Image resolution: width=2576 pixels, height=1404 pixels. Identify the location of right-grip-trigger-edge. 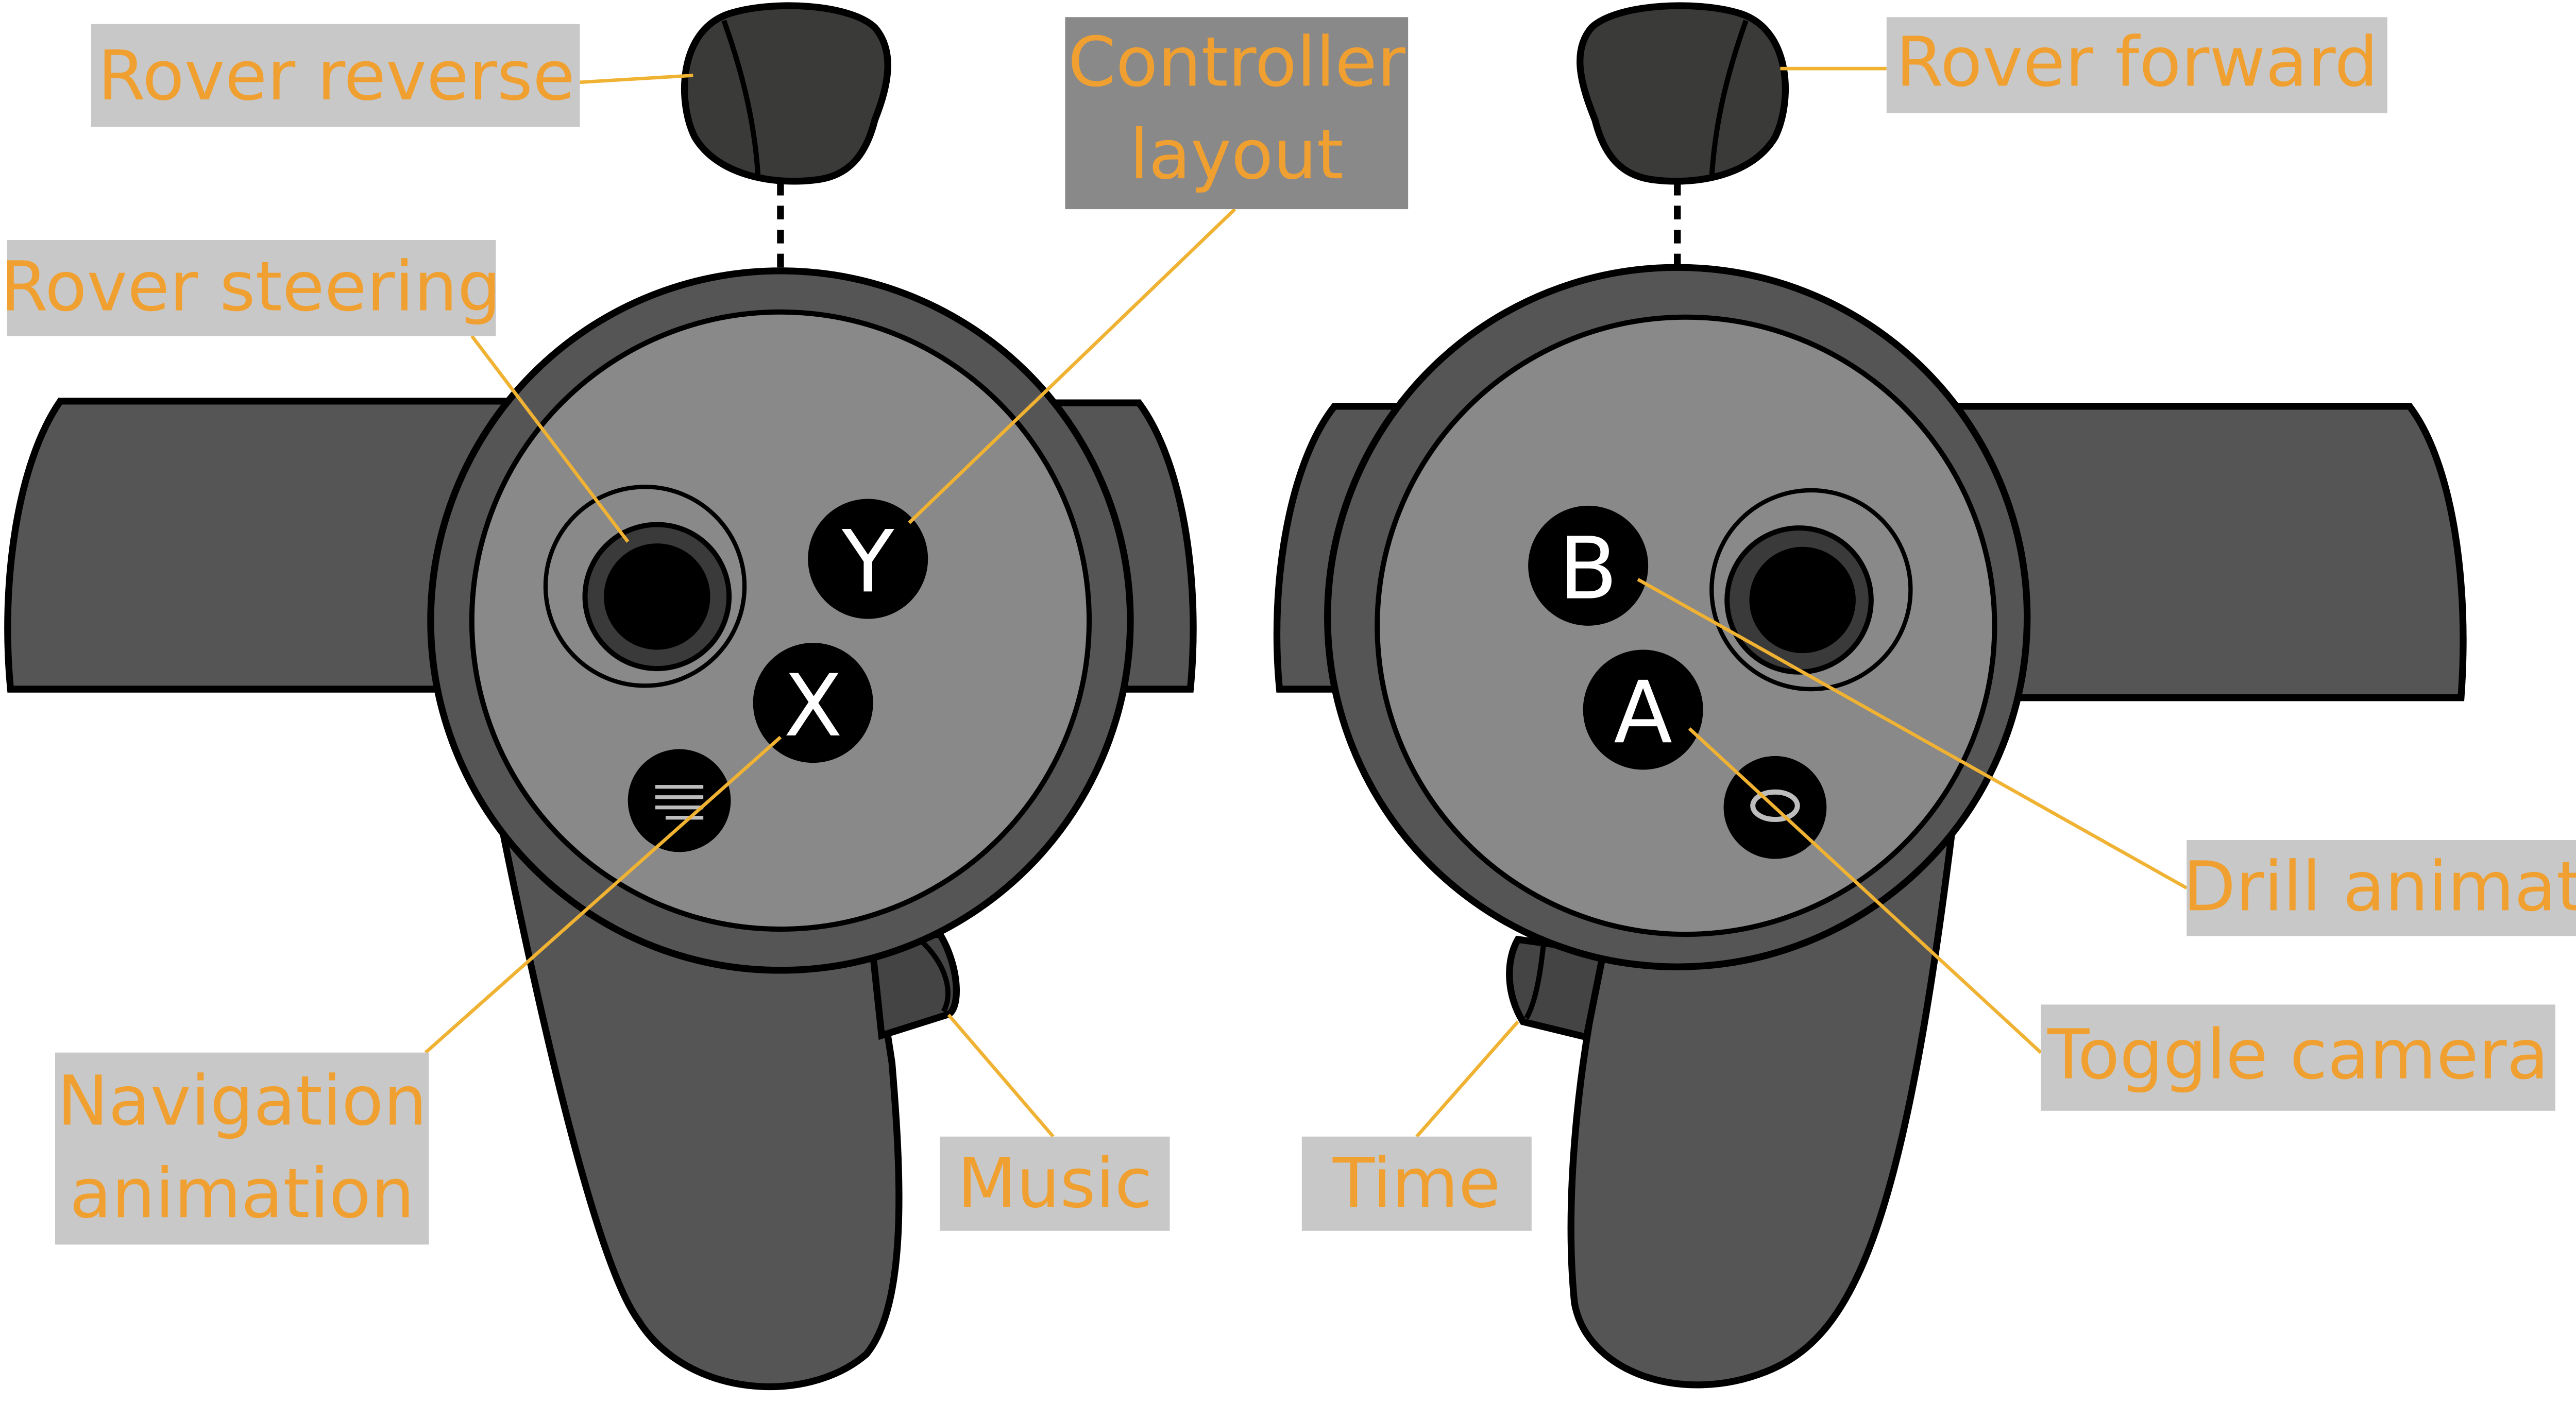
(1536, 982).